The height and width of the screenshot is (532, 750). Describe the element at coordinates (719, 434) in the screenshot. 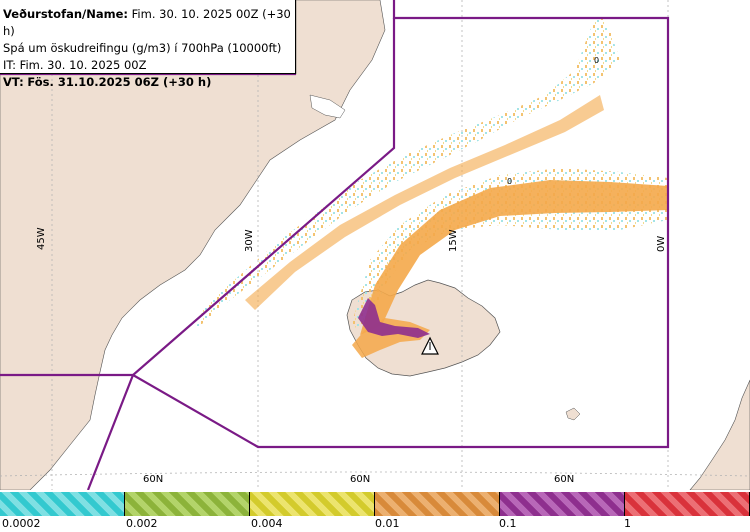

I see `norway-land` at that location.